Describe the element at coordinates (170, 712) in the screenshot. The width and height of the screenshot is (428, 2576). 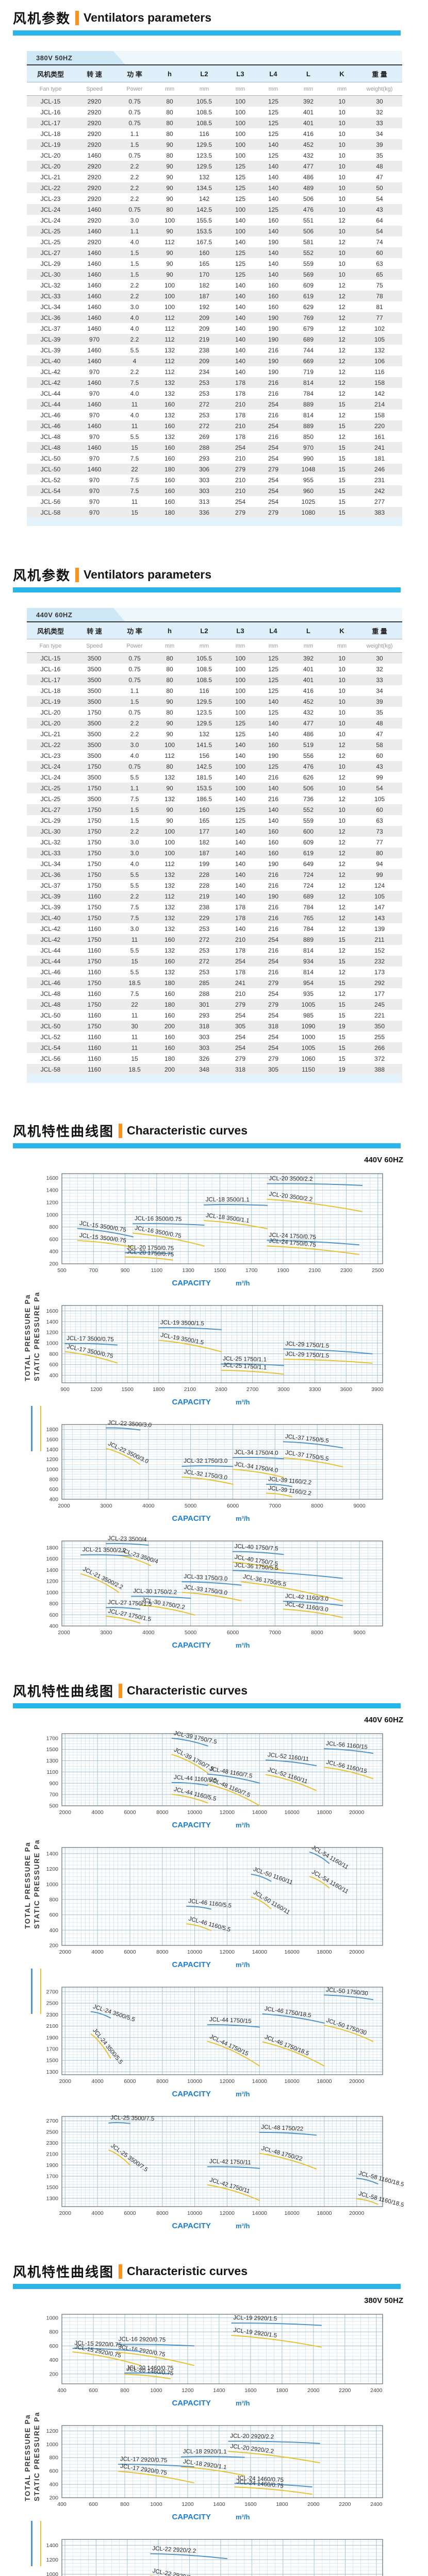
I see `cell: 80` at that location.